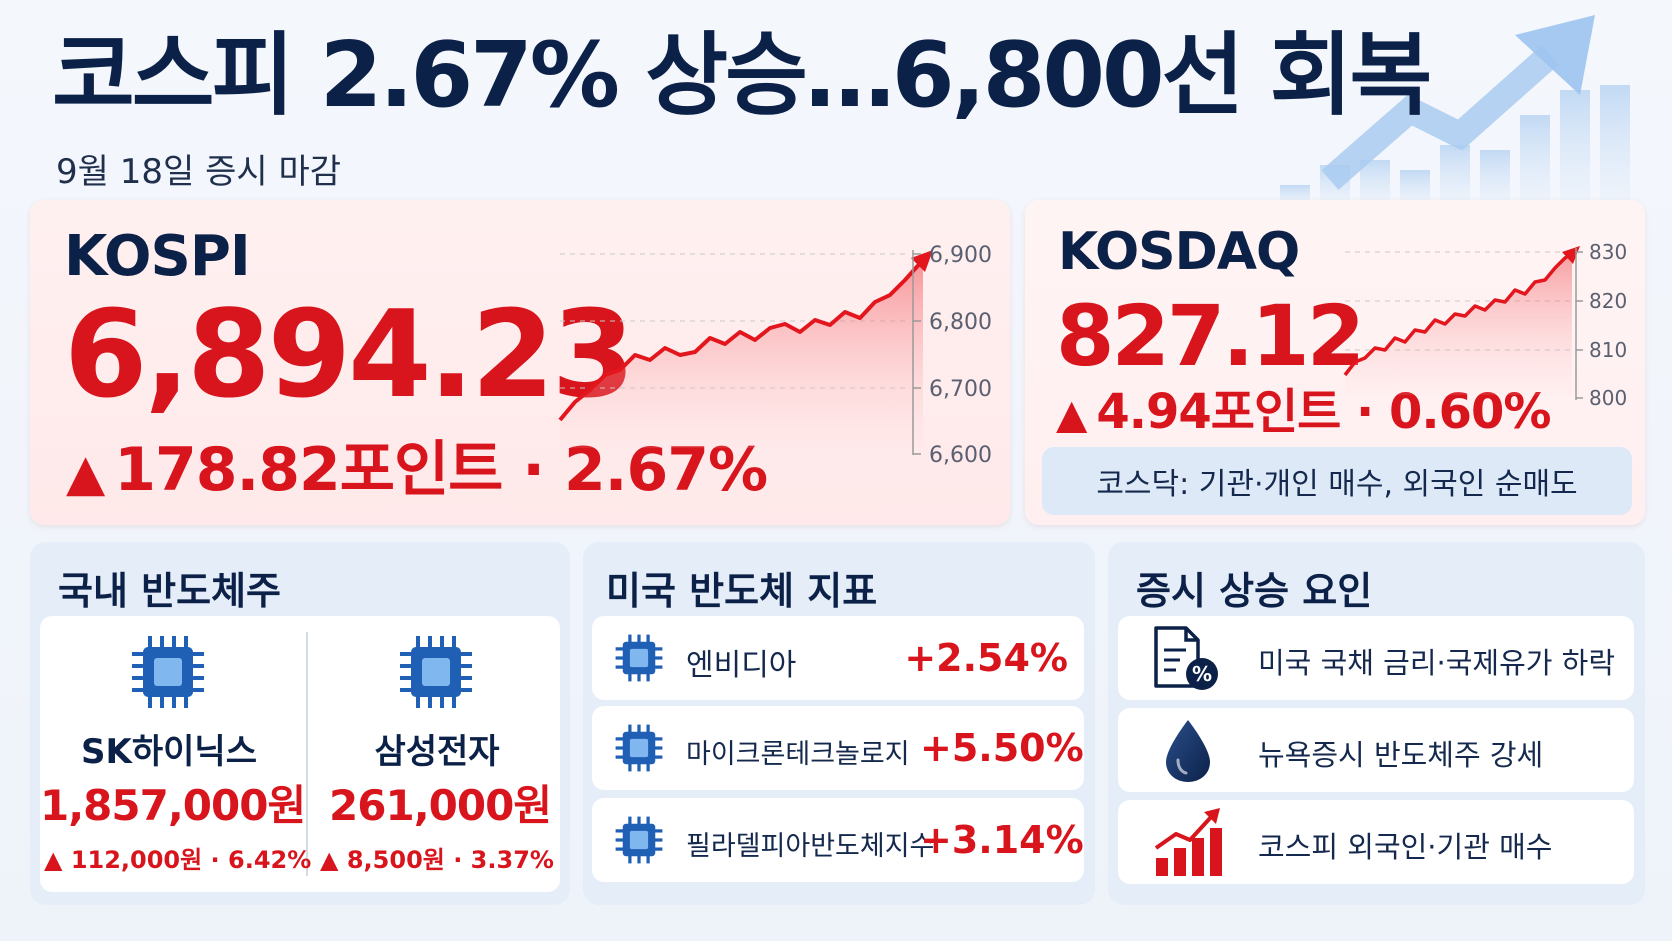  Describe the element at coordinates (1254, 591) in the screenshot. I see `rally-factors-title: 증시 상승 요인` at that location.